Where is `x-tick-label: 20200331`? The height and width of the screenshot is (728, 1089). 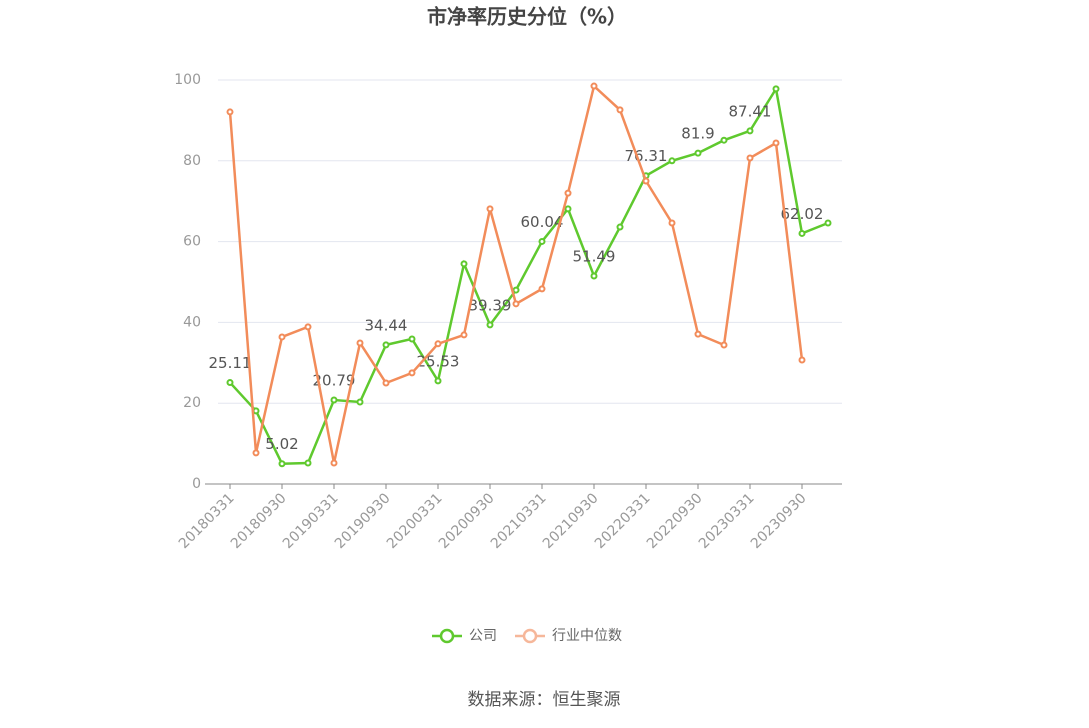
x-tick-label: 20200331 is located at coordinates (415, 521).